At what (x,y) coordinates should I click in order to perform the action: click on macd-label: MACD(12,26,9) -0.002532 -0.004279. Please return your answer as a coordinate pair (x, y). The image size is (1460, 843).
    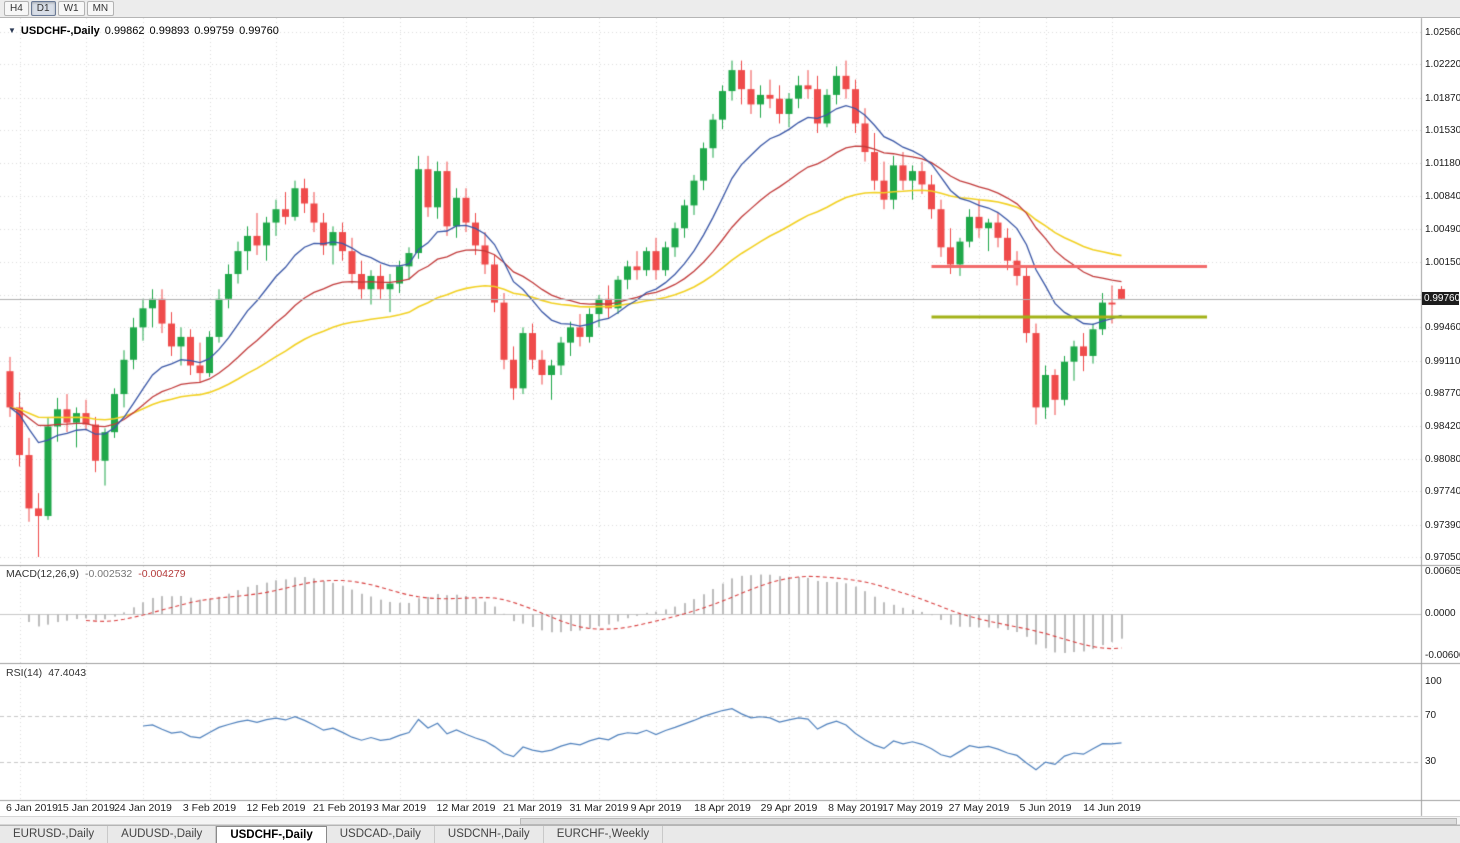
    Looking at the image, I should click on (96, 574).